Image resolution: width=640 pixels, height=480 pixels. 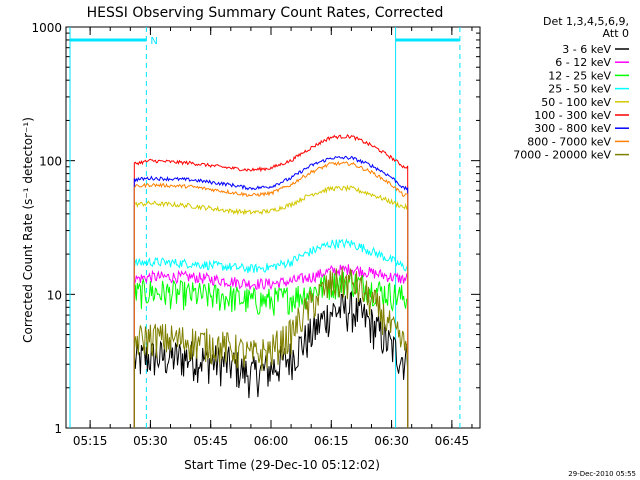 I want to click on y-tick-label: 1, so click(x=58, y=429).